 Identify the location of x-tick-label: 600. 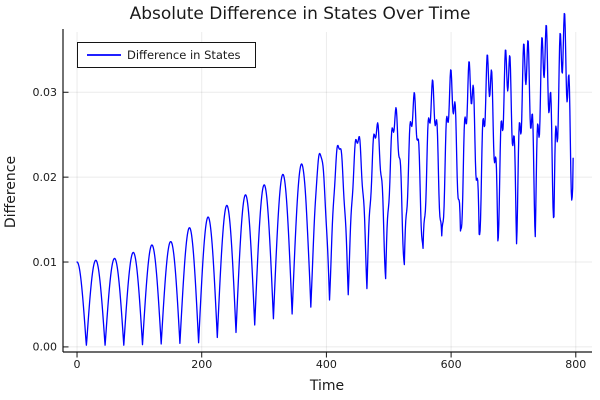
(451, 364).